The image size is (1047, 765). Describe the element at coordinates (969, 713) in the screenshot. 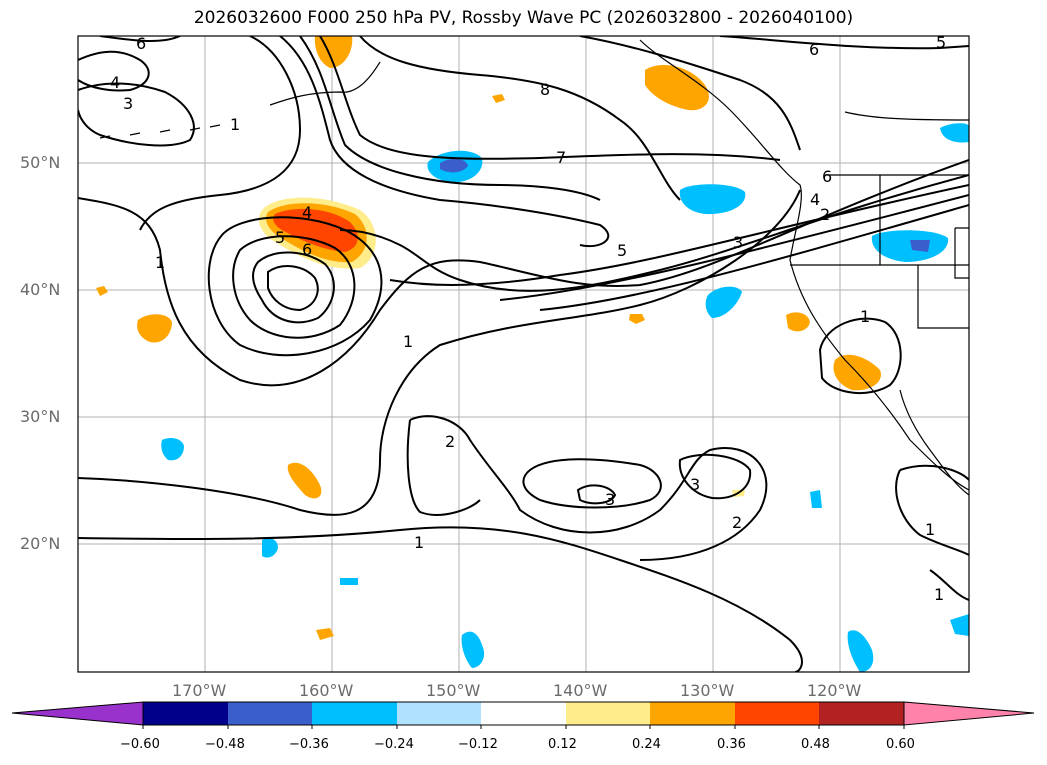

I see `colorbar-high-extend` at that location.